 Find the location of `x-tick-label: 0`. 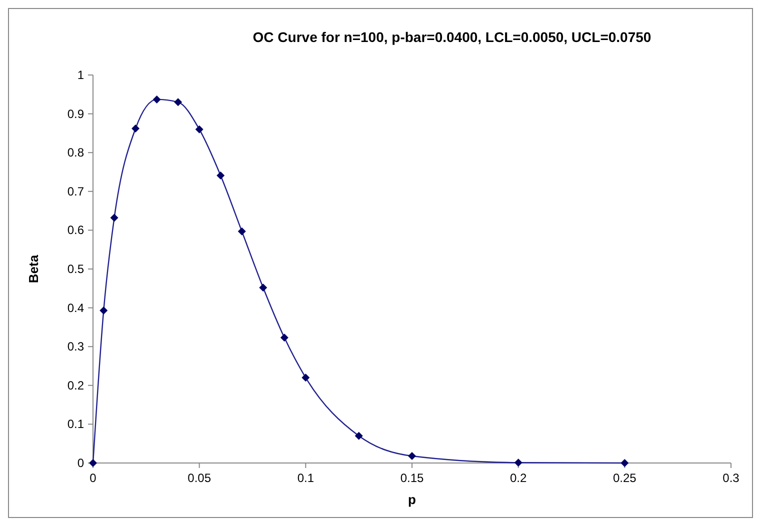

x-tick-label: 0 is located at coordinates (93, 478).